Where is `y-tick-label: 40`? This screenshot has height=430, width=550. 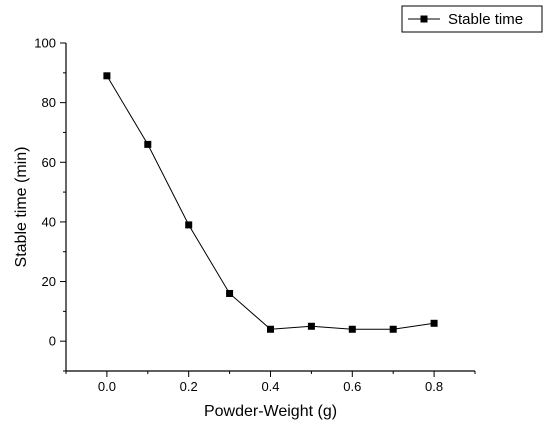 y-tick-label: 40 is located at coordinates (49, 221).